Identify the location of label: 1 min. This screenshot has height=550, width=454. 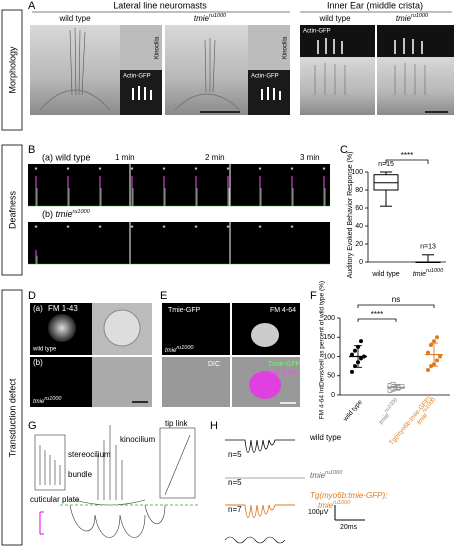
(125, 157).